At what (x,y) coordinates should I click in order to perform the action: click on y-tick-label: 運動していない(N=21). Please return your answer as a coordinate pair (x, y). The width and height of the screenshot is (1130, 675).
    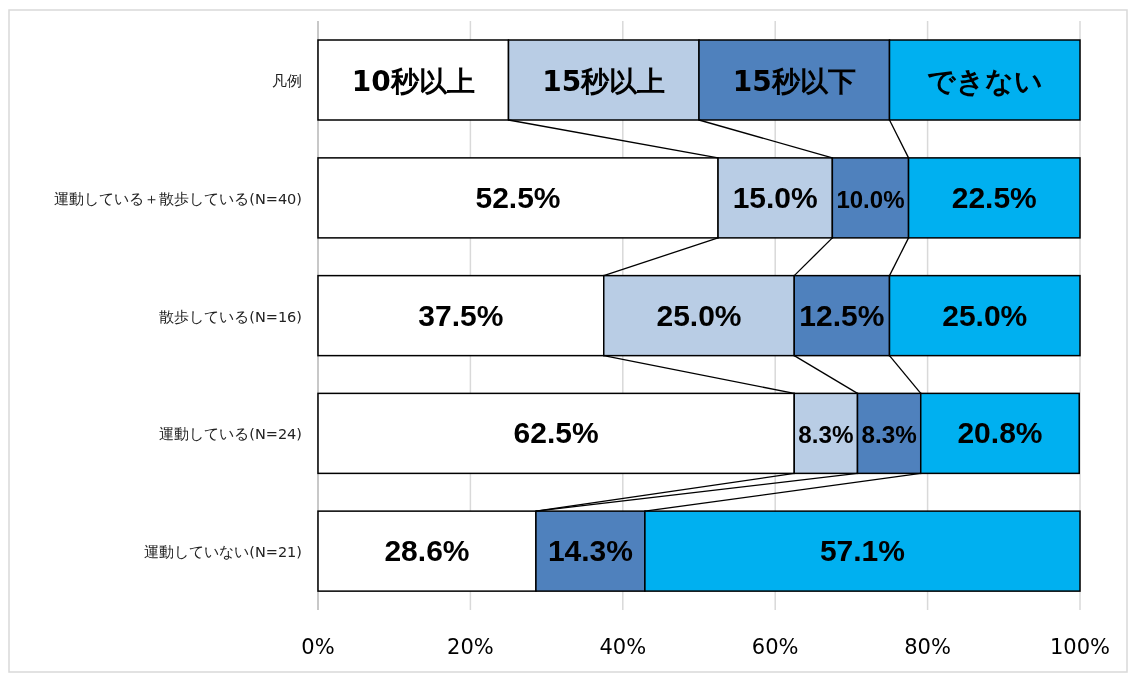
    Looking at the image, I should click on (223, 552).